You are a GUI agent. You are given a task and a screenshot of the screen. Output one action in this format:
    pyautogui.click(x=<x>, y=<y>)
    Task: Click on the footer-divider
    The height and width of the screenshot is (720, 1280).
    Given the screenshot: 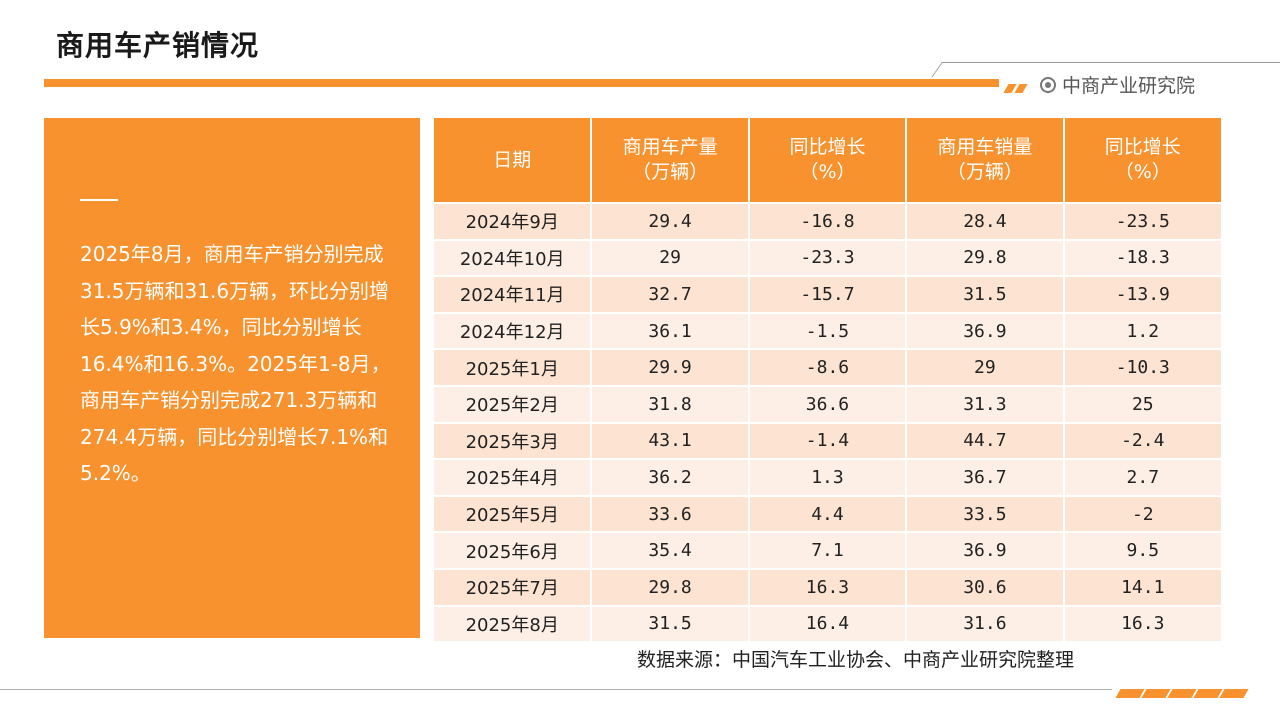 What is the action you would take?
    pyautogui.click(x=556, y=689)
    